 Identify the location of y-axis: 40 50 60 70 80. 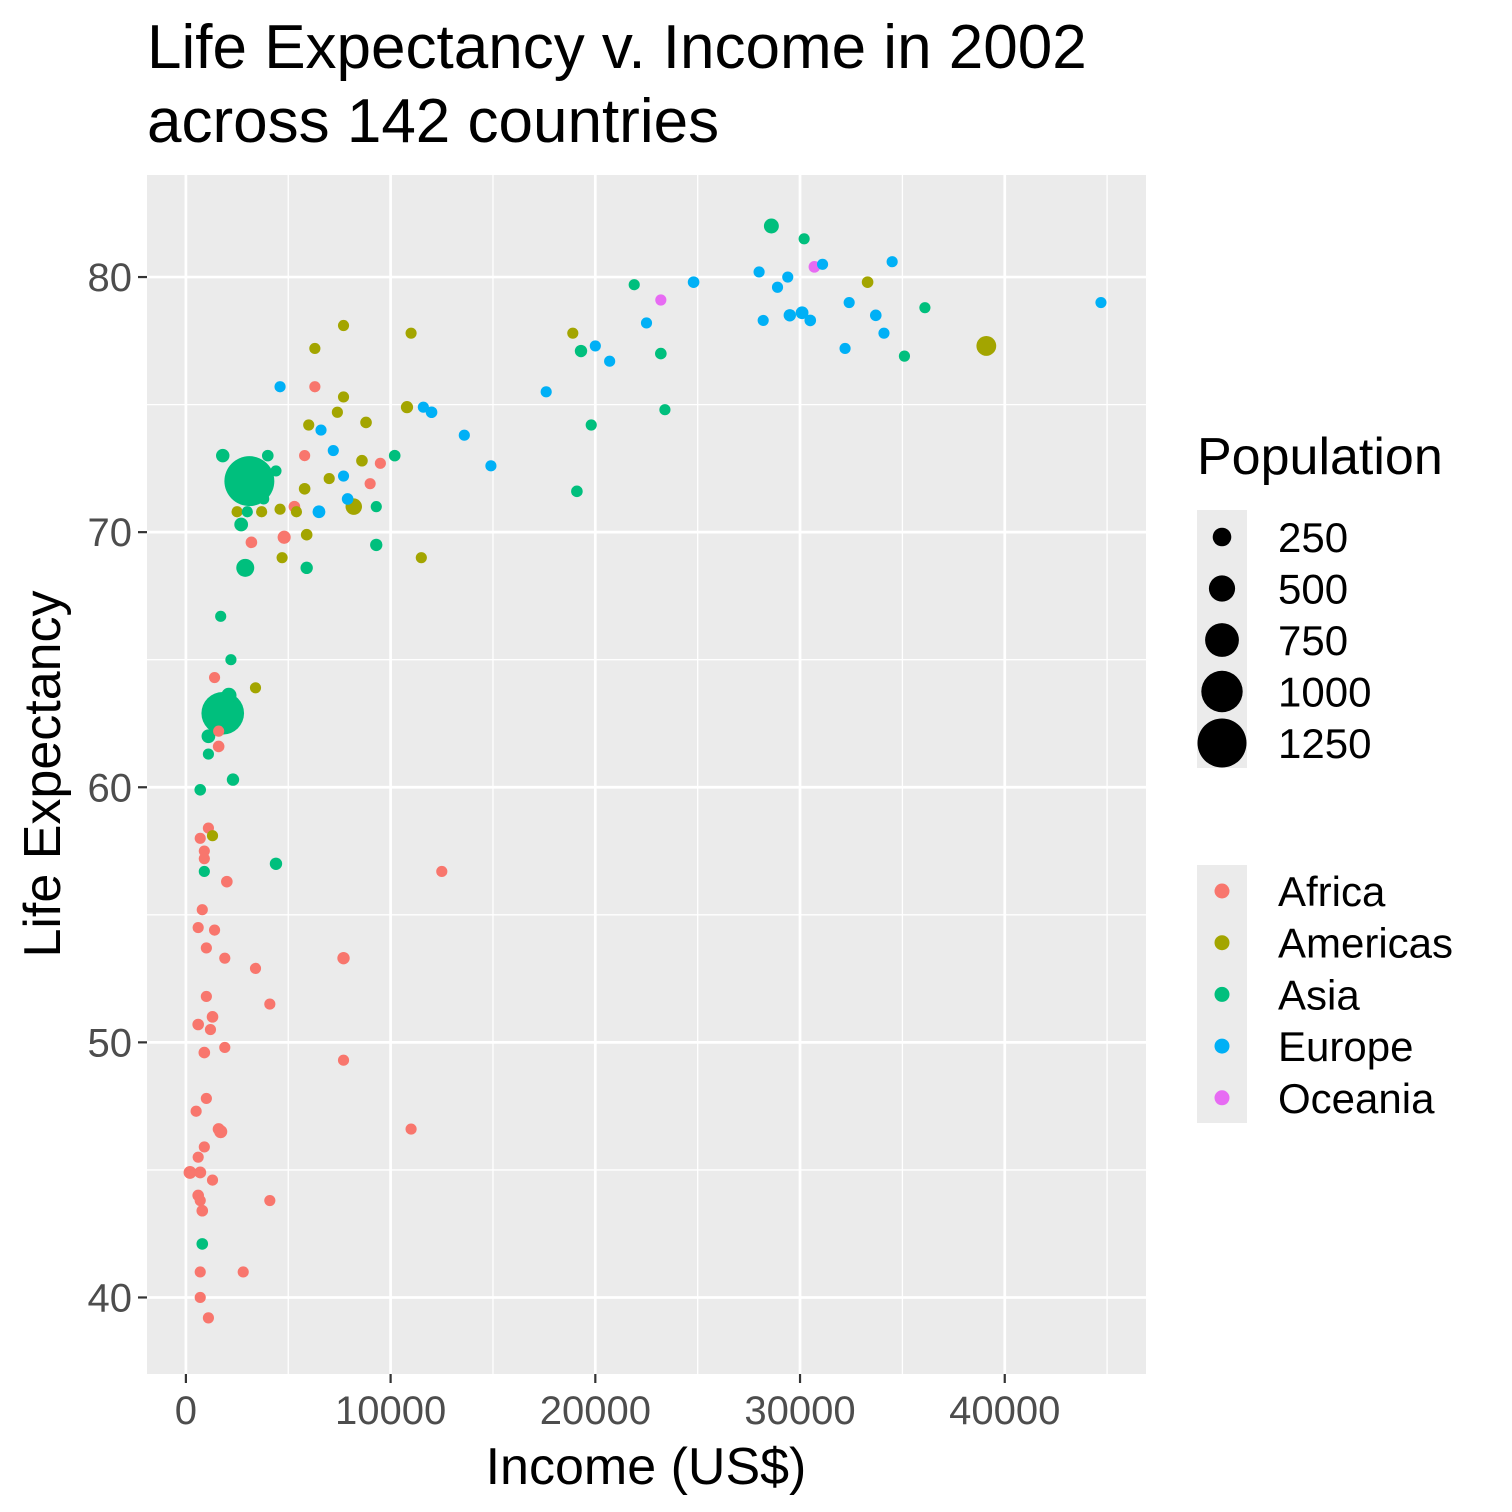
(117, 788).